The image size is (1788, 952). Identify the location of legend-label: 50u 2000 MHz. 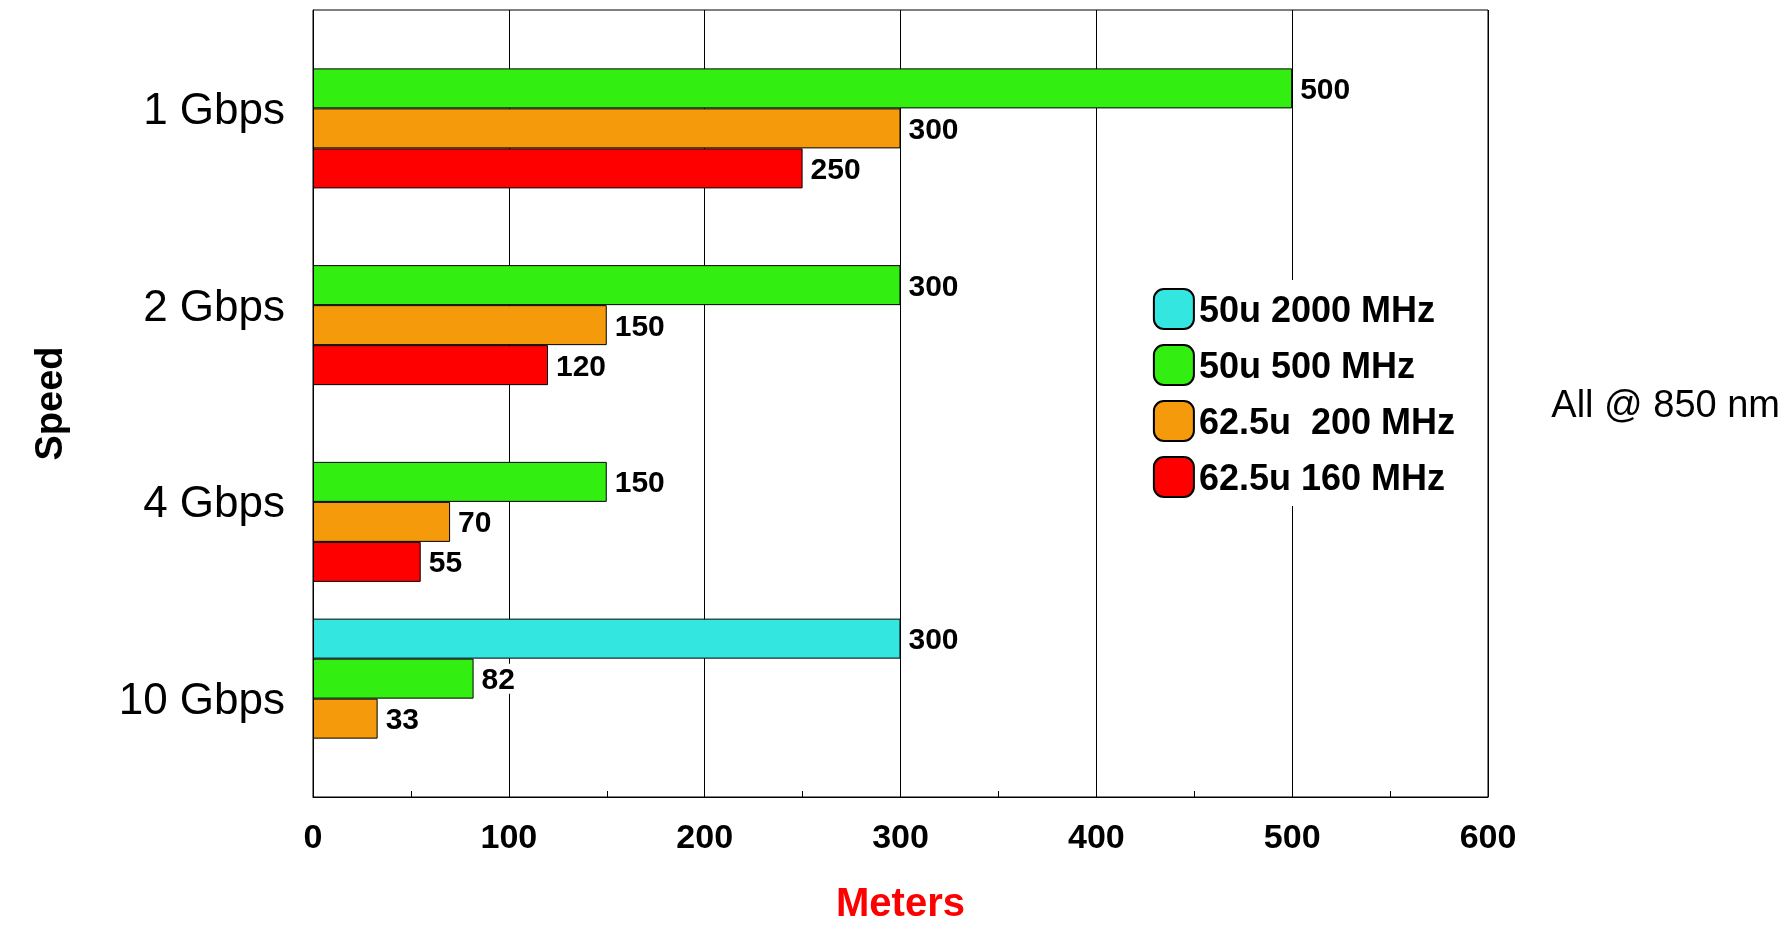
(1316, 309).